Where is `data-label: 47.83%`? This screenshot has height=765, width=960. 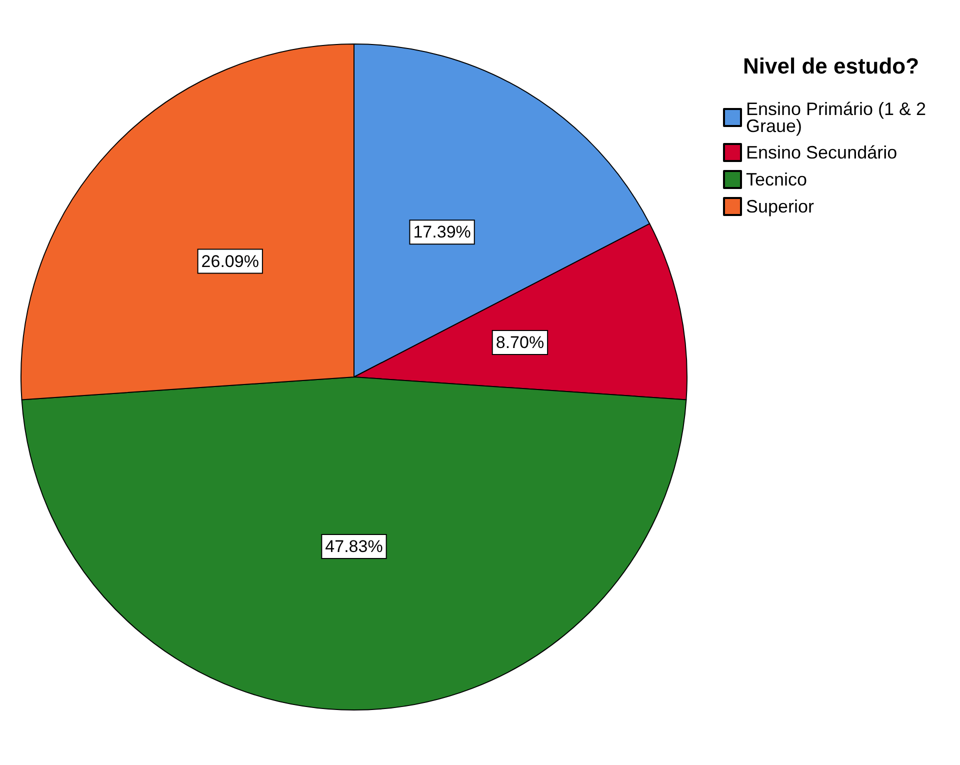 data-label: 47.83% is located at coordinates (354, 546).